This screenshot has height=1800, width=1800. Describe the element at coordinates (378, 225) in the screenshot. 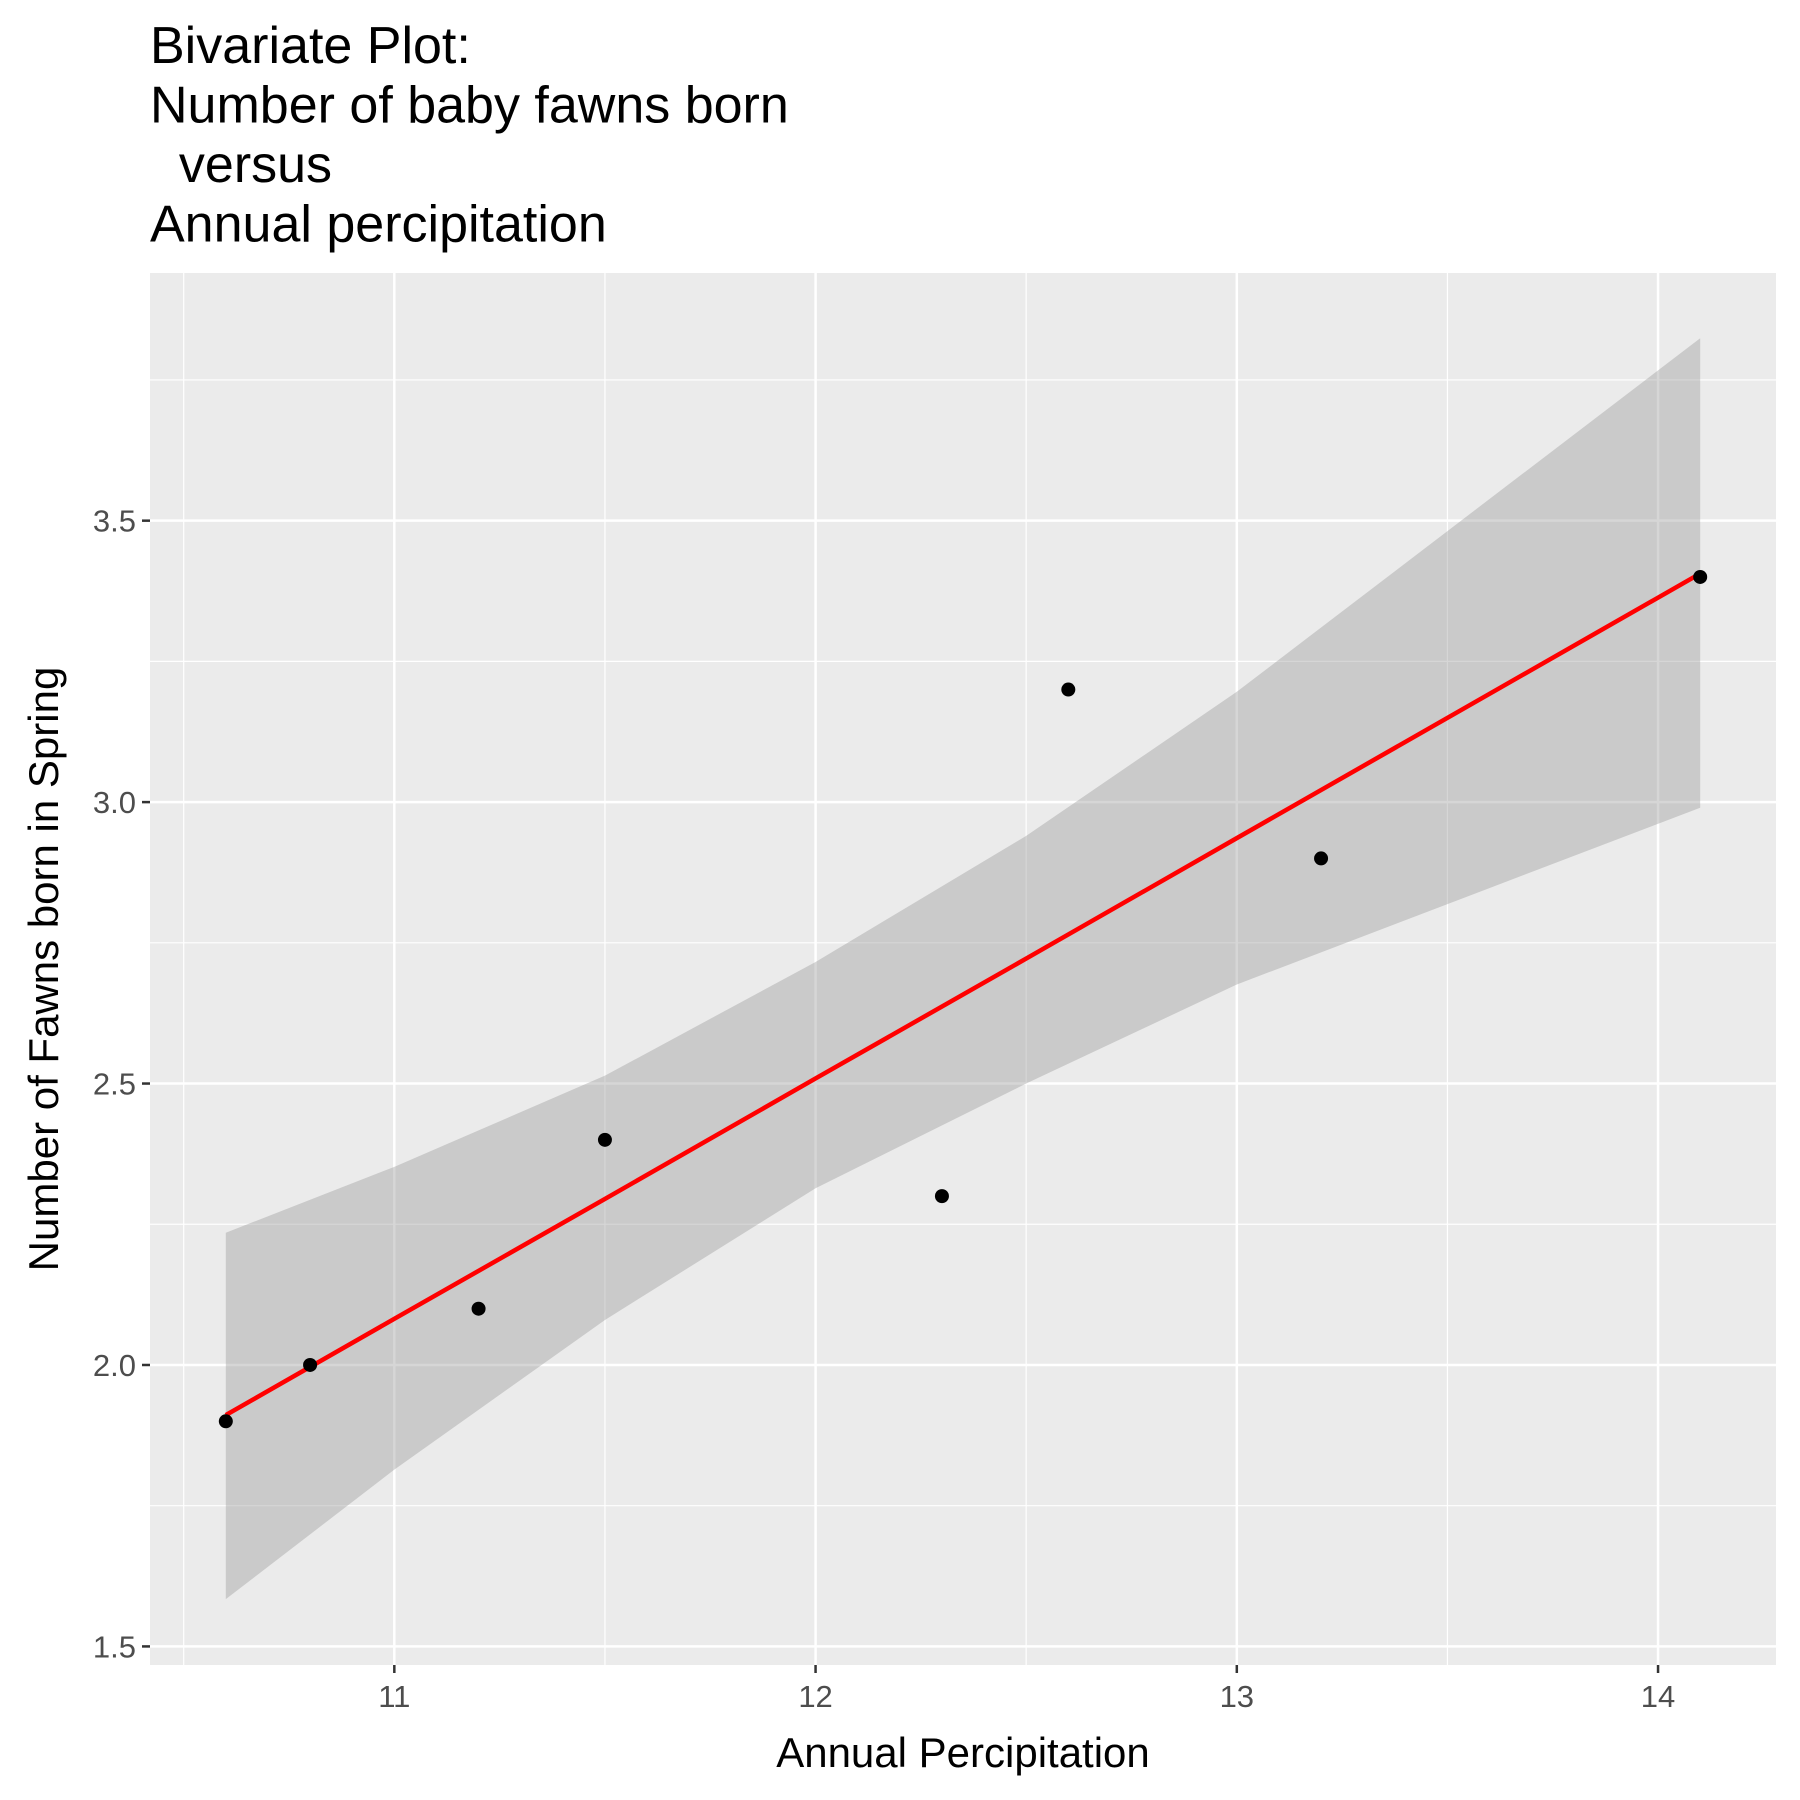

I see `chart-title: Annual percipitation` at that location.